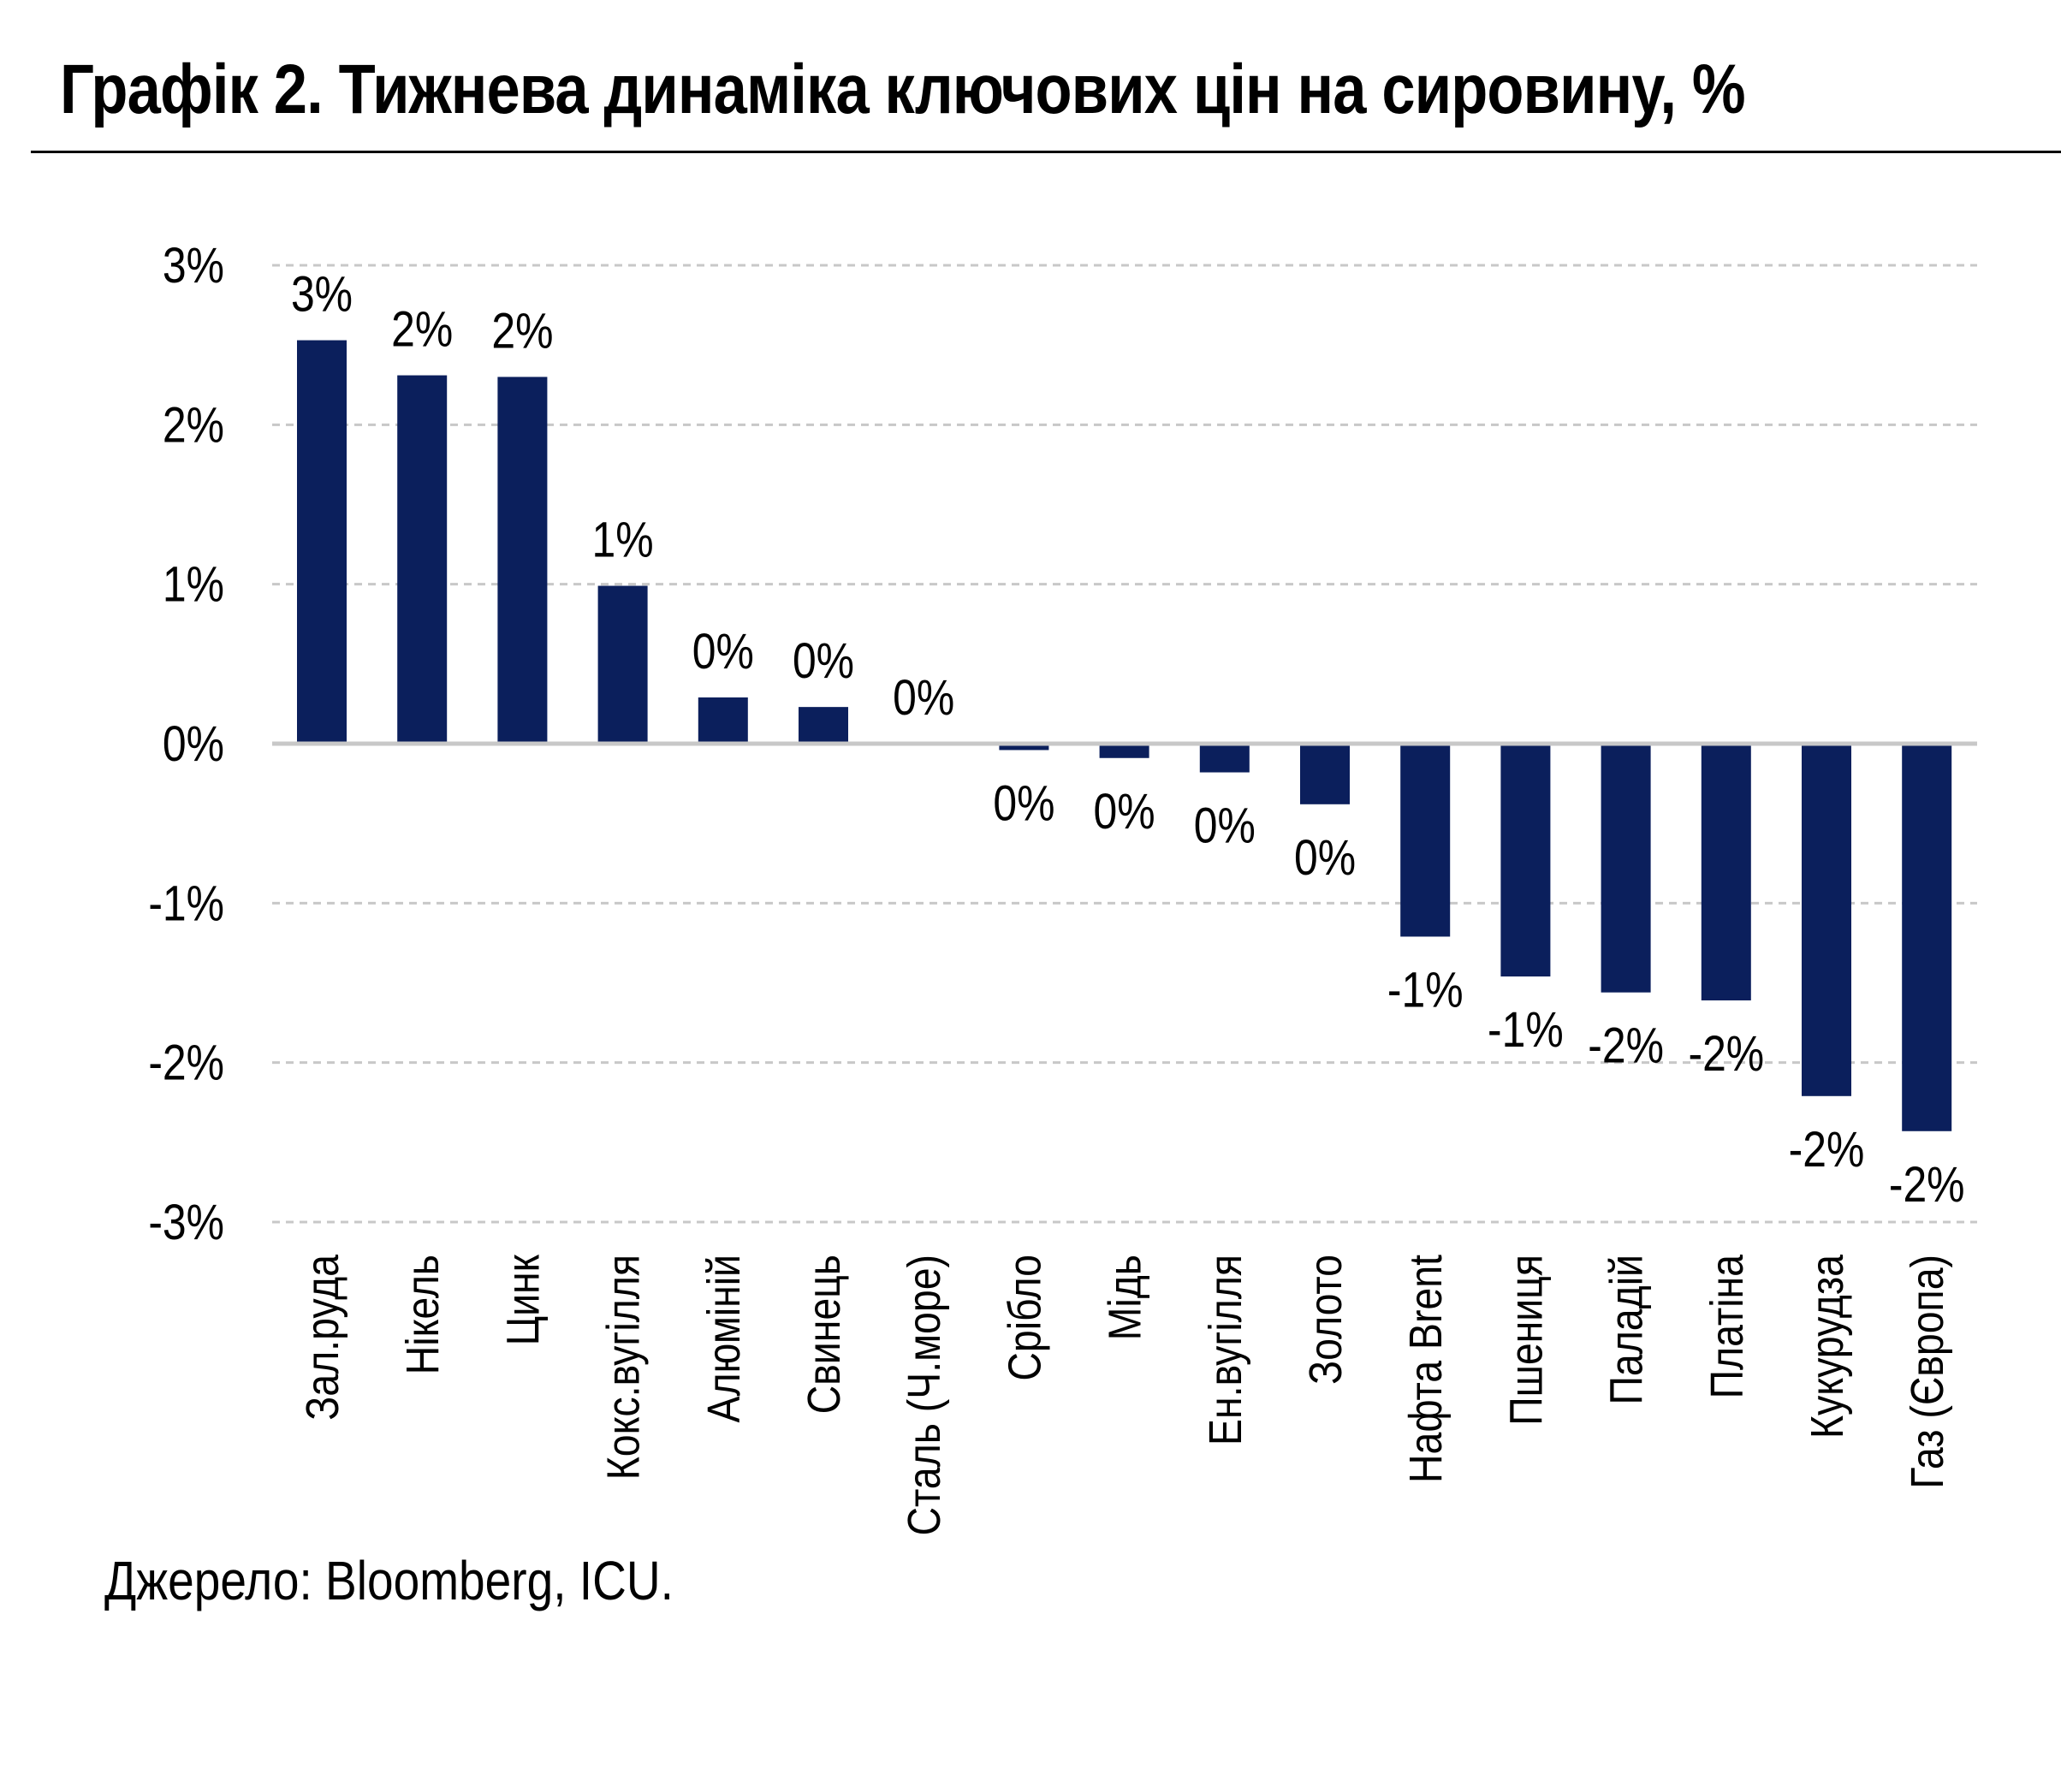  Describe the element at coordinates (1124, 1297) in the screenshot. I see `category-label: Мідь` at that location.